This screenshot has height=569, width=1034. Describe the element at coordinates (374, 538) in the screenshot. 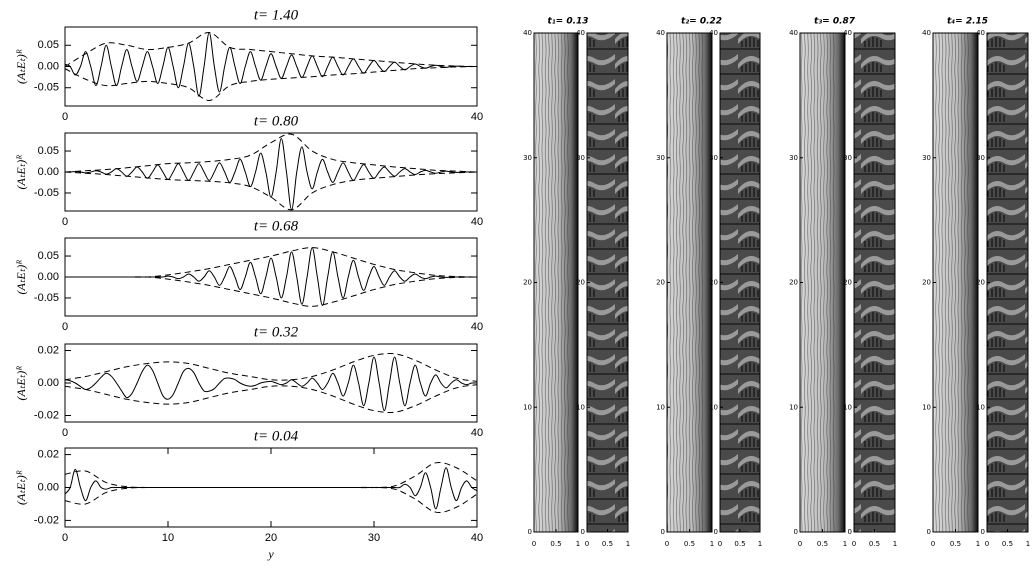

I see `x-tick-label: 30` at that location.